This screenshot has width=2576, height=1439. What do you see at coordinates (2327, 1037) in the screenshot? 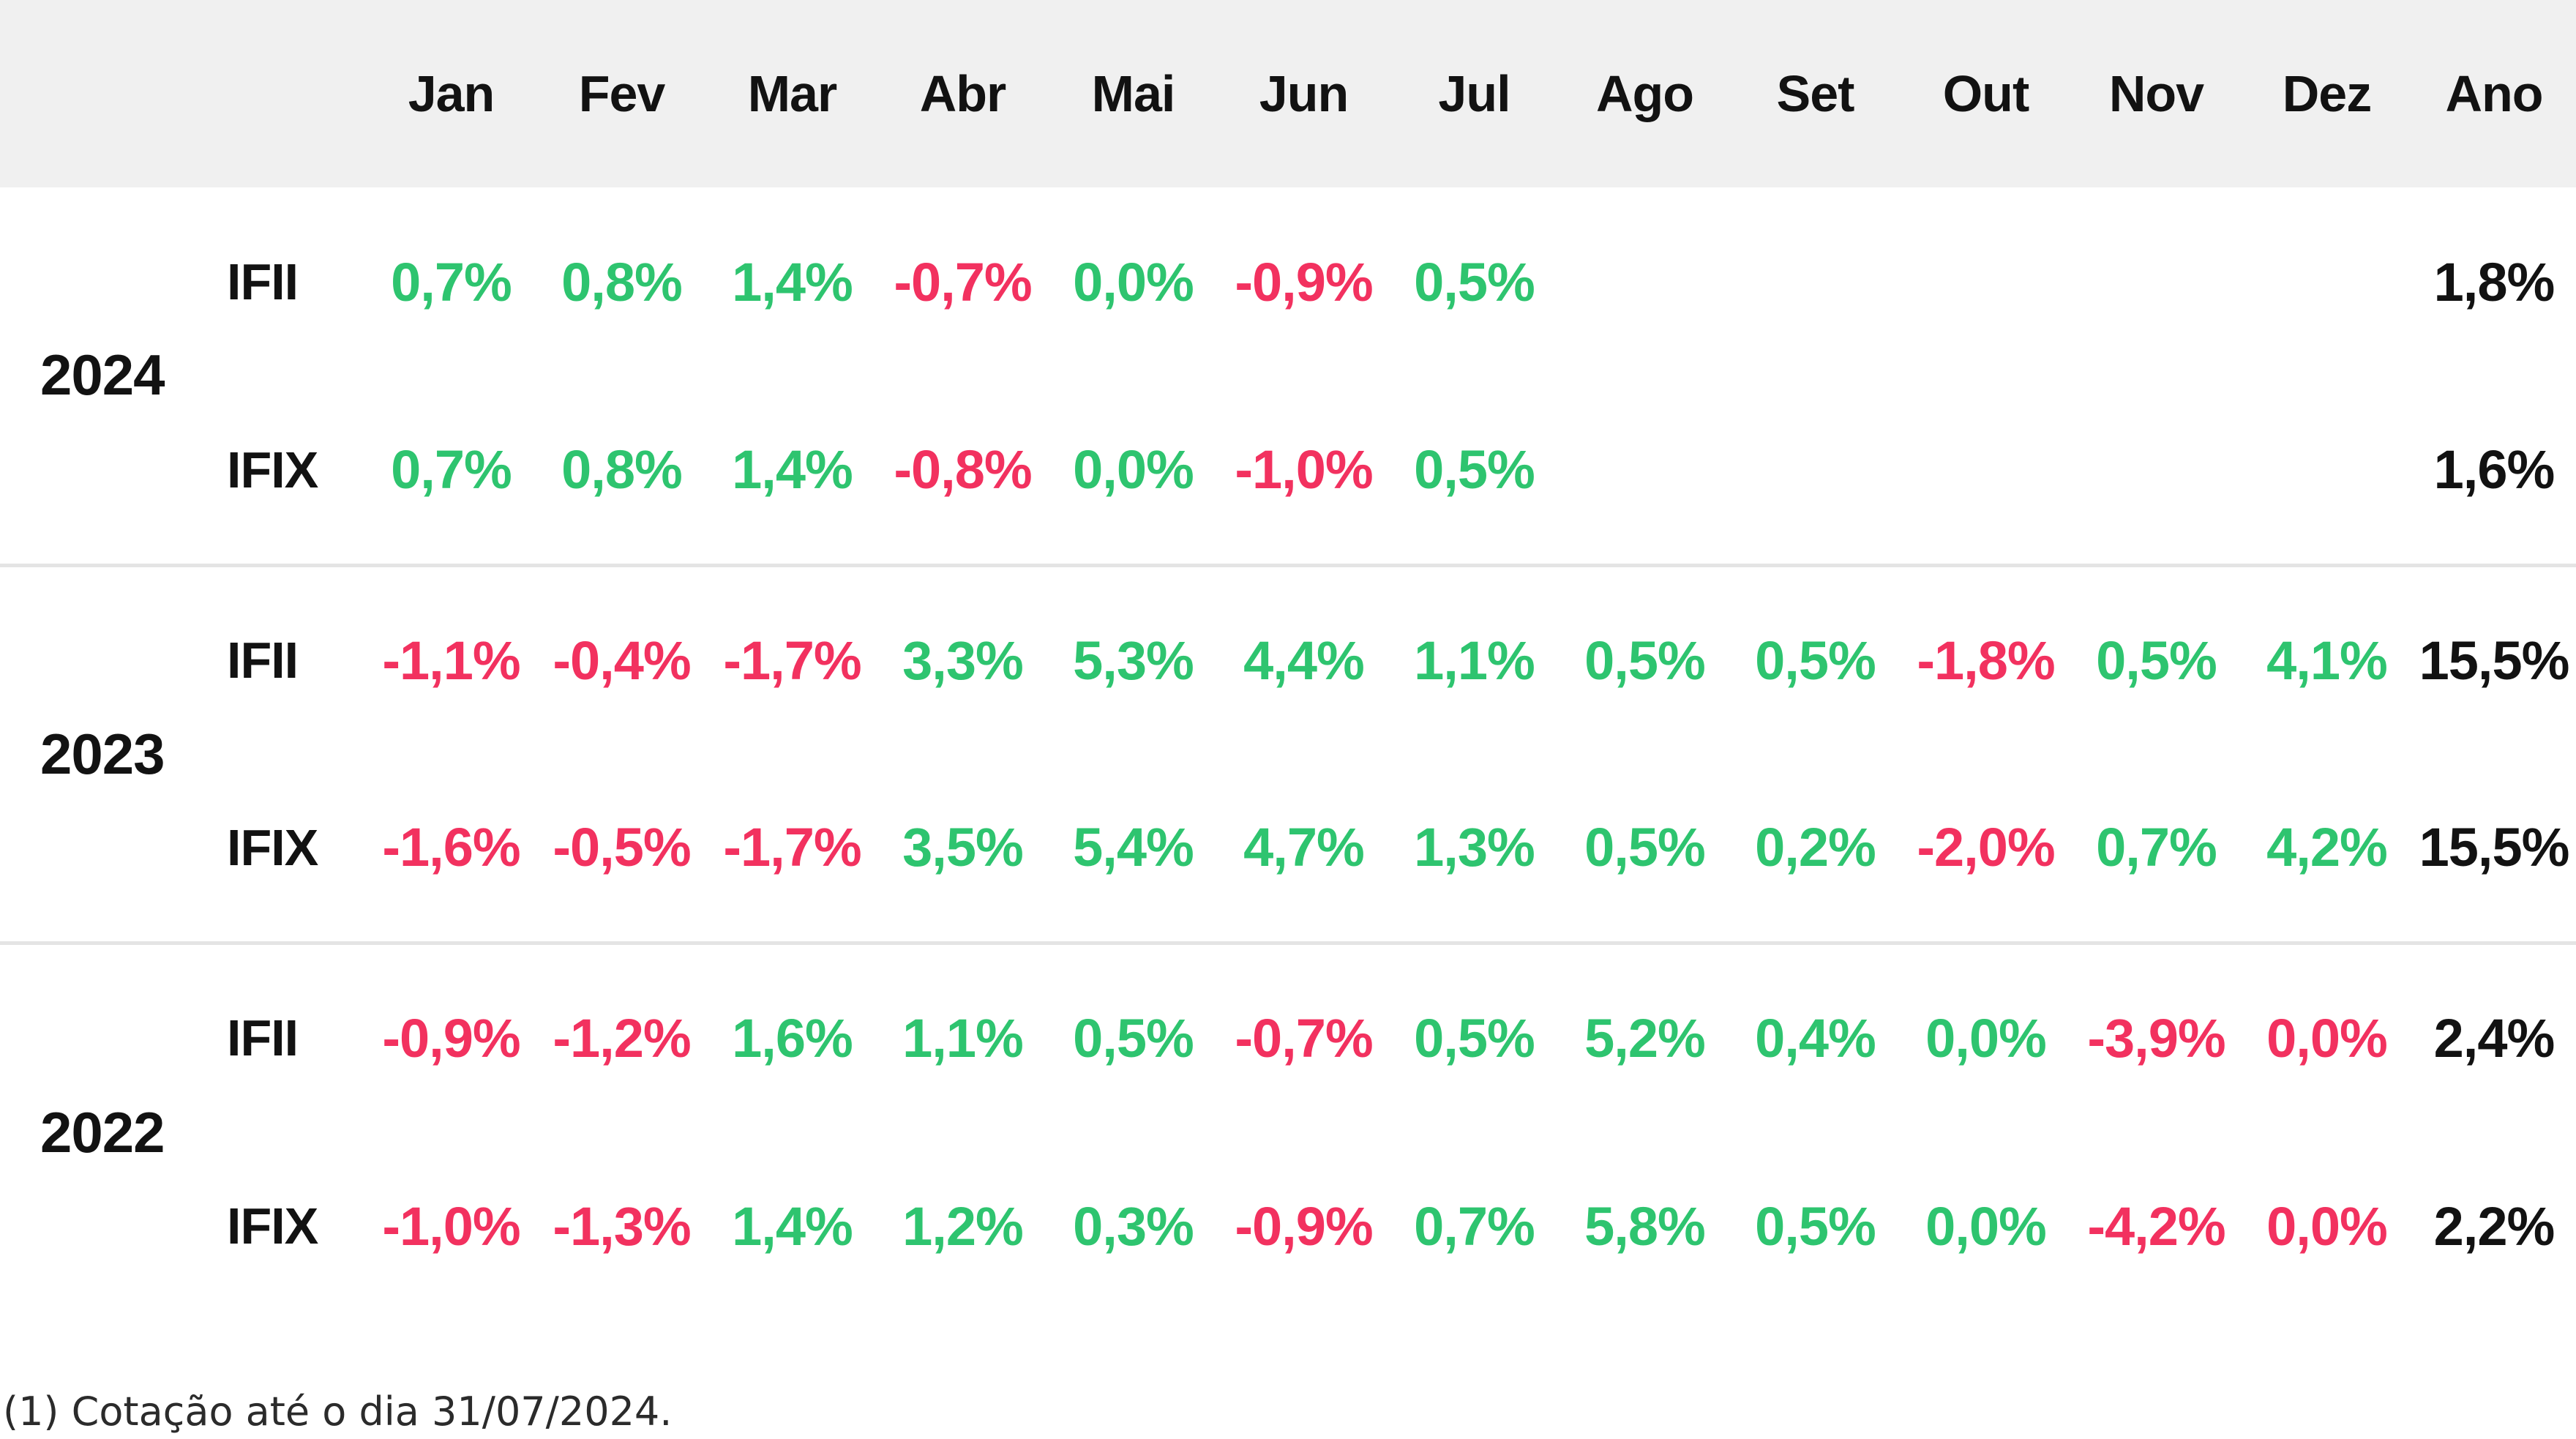
I see `month-value-cell-2022-ifii-dez: 0,0%` at bounding box center [2327, 1037].